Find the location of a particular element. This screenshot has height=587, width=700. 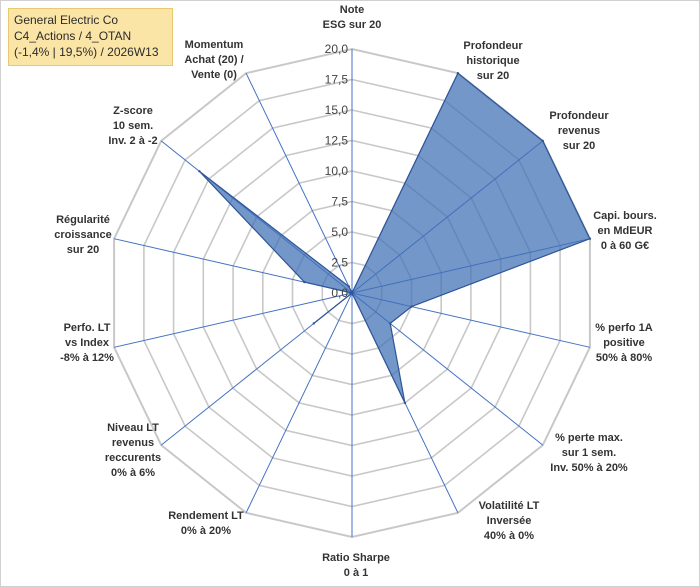

axis-label-10-line-1: vs Index is located at coordinates (87, 343).